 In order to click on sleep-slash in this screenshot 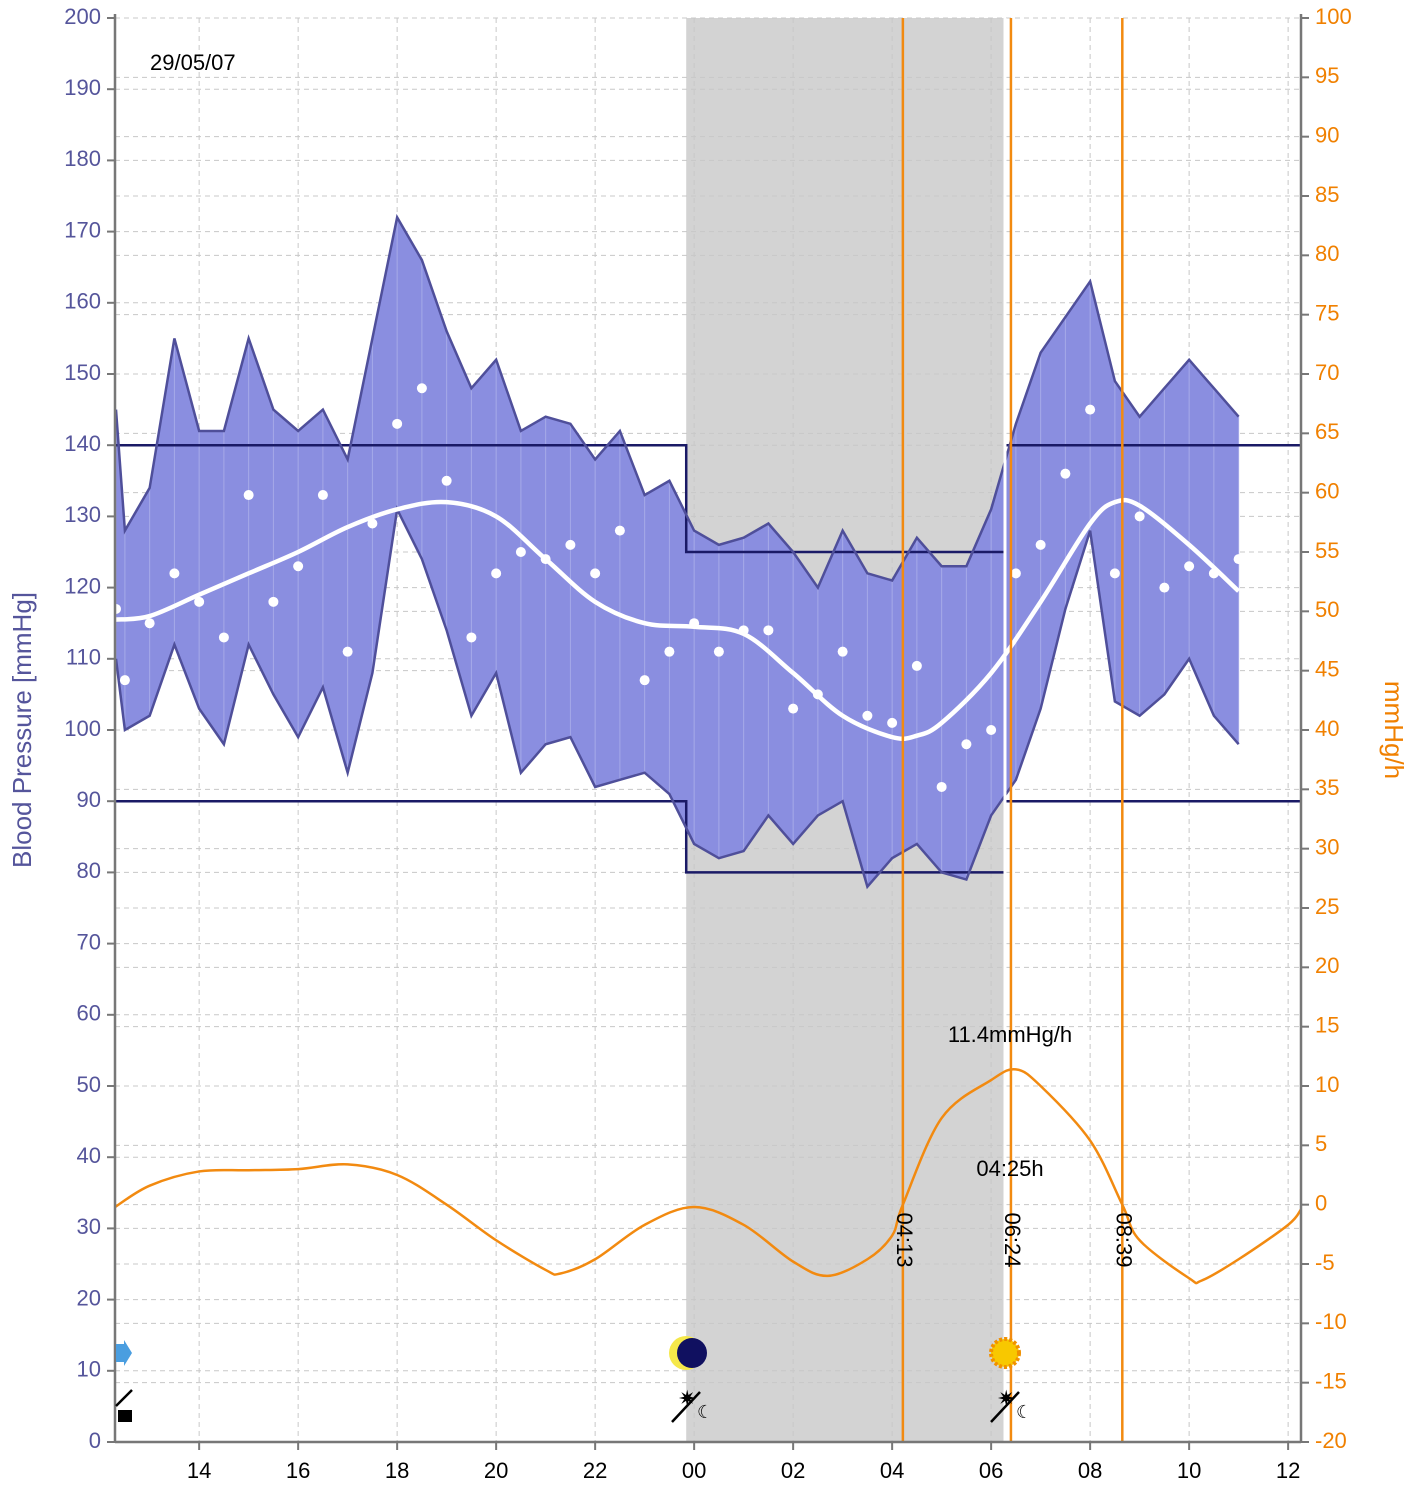, I will do `click(686, 1407)`.